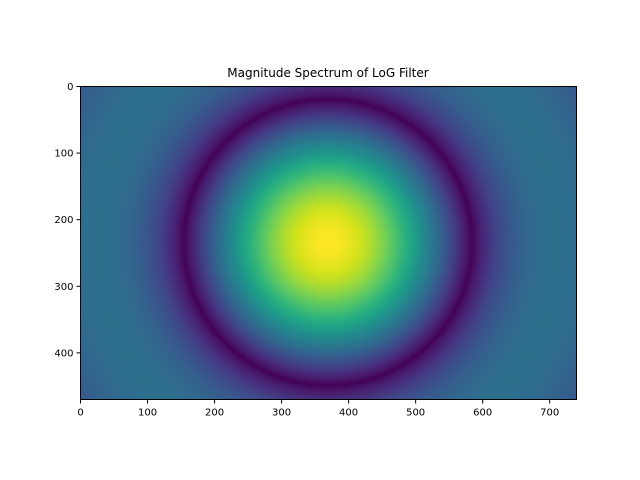 Image resolution: width=640 pixels, height=480 pixels. What do you see at coordinates (147, 413) in the screenshot?
I see `x-tick-label: 100` at bounding box center [147, 413].